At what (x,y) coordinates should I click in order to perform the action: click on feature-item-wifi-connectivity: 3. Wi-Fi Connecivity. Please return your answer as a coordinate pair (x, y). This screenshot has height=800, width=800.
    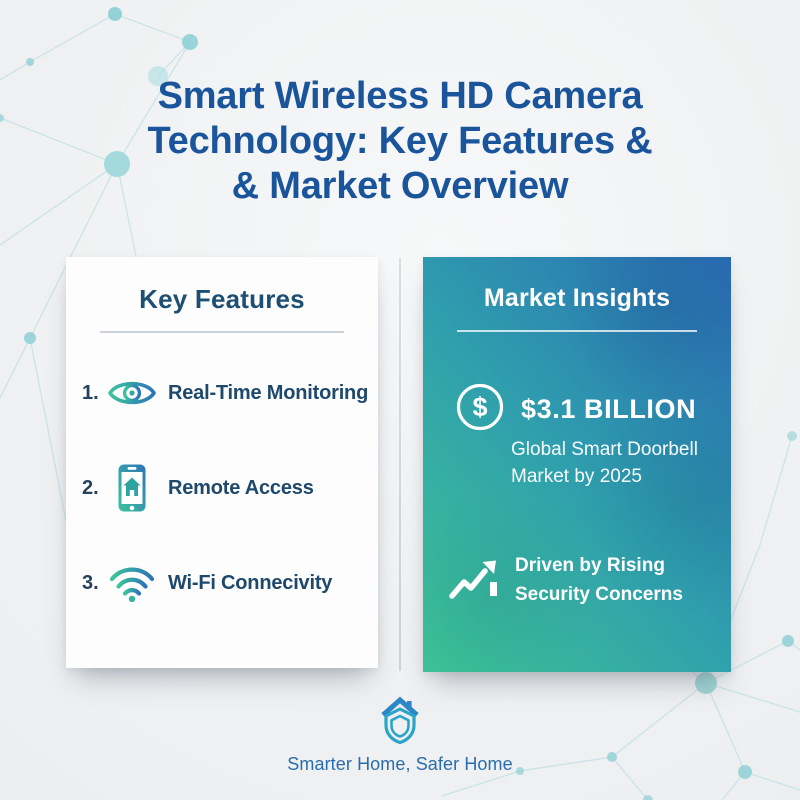
    Looking at the image, I should click on (222, 583).